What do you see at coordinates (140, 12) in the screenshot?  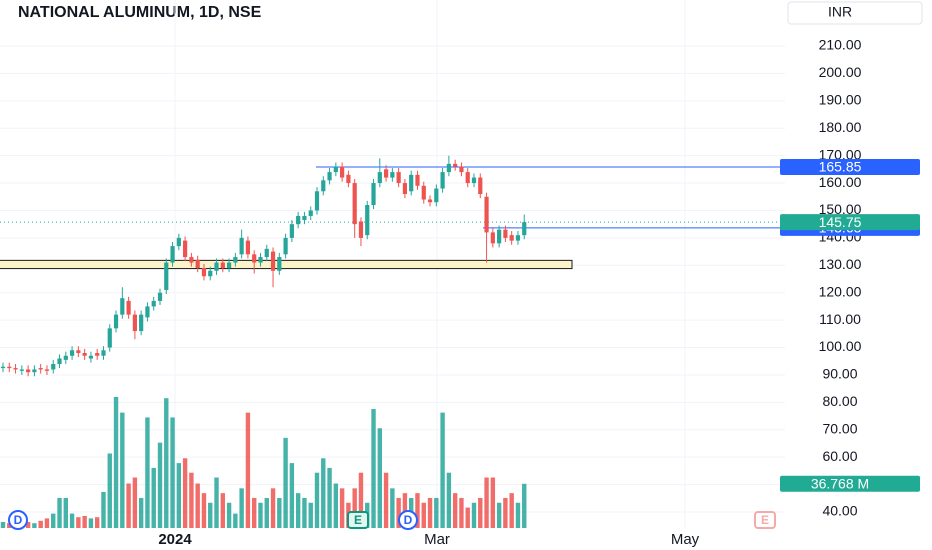 I see `chart-title: NATIONAL ALUMINUM, 1D, NSE` at bounding box center [140, 12].